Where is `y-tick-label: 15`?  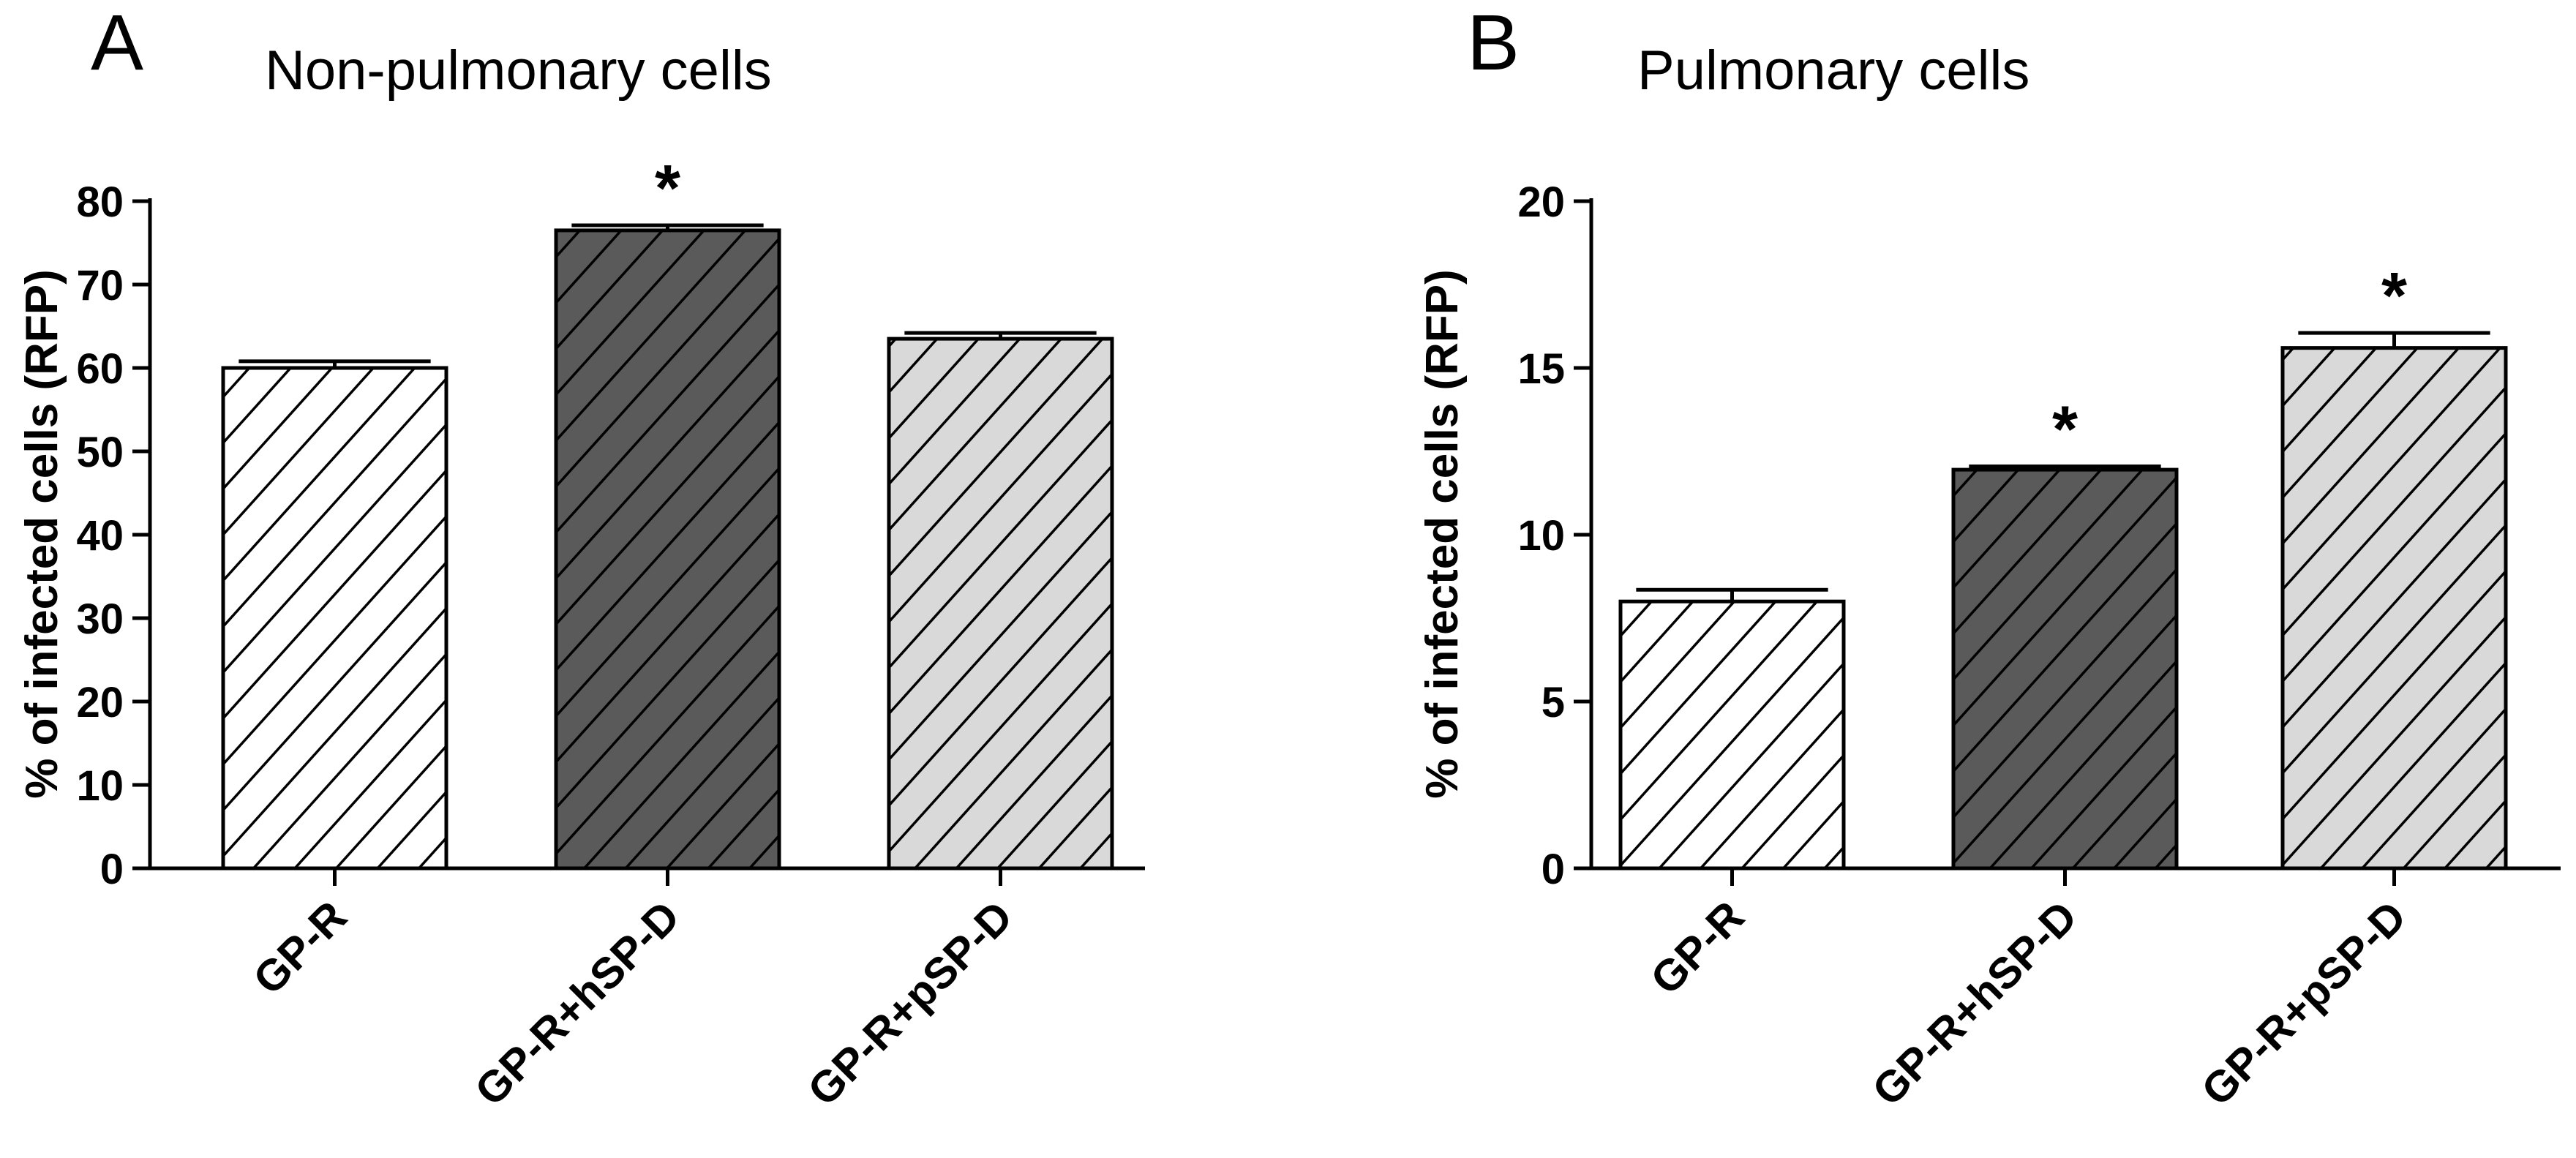
y-tick-label: 15 is located at coordinates (1541, 369).